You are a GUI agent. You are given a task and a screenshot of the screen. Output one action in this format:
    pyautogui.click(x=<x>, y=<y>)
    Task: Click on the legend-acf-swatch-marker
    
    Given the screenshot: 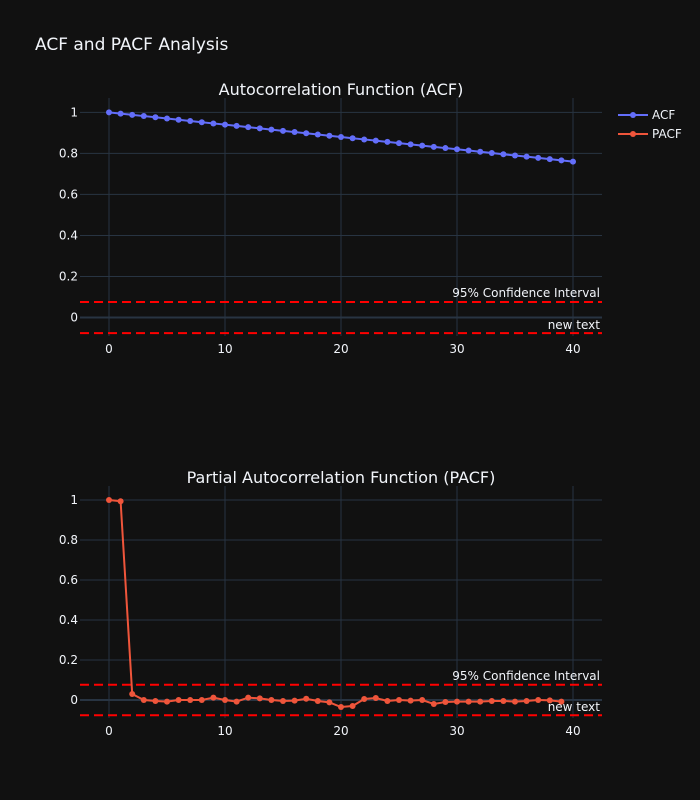 What is the action you would take?
    pyautogui.click(x=633, y=115)
    